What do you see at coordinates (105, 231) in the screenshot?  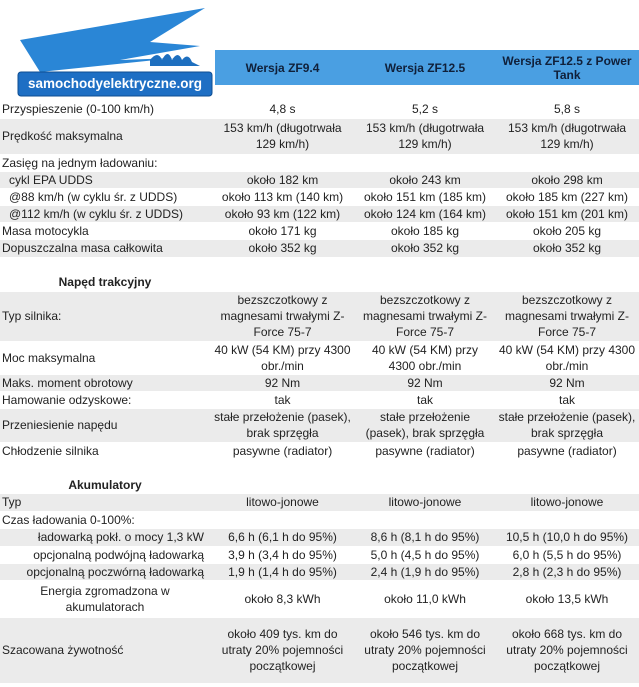 I see `row-label: Masa motocykla` at bounding box center [105, 231].